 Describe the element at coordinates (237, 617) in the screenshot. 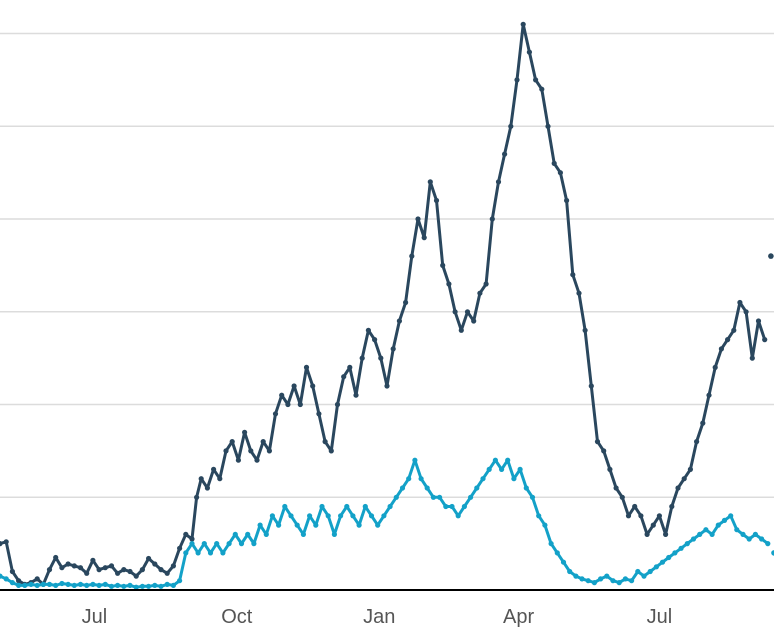

I see `x-tick-label: Oct` at that location.